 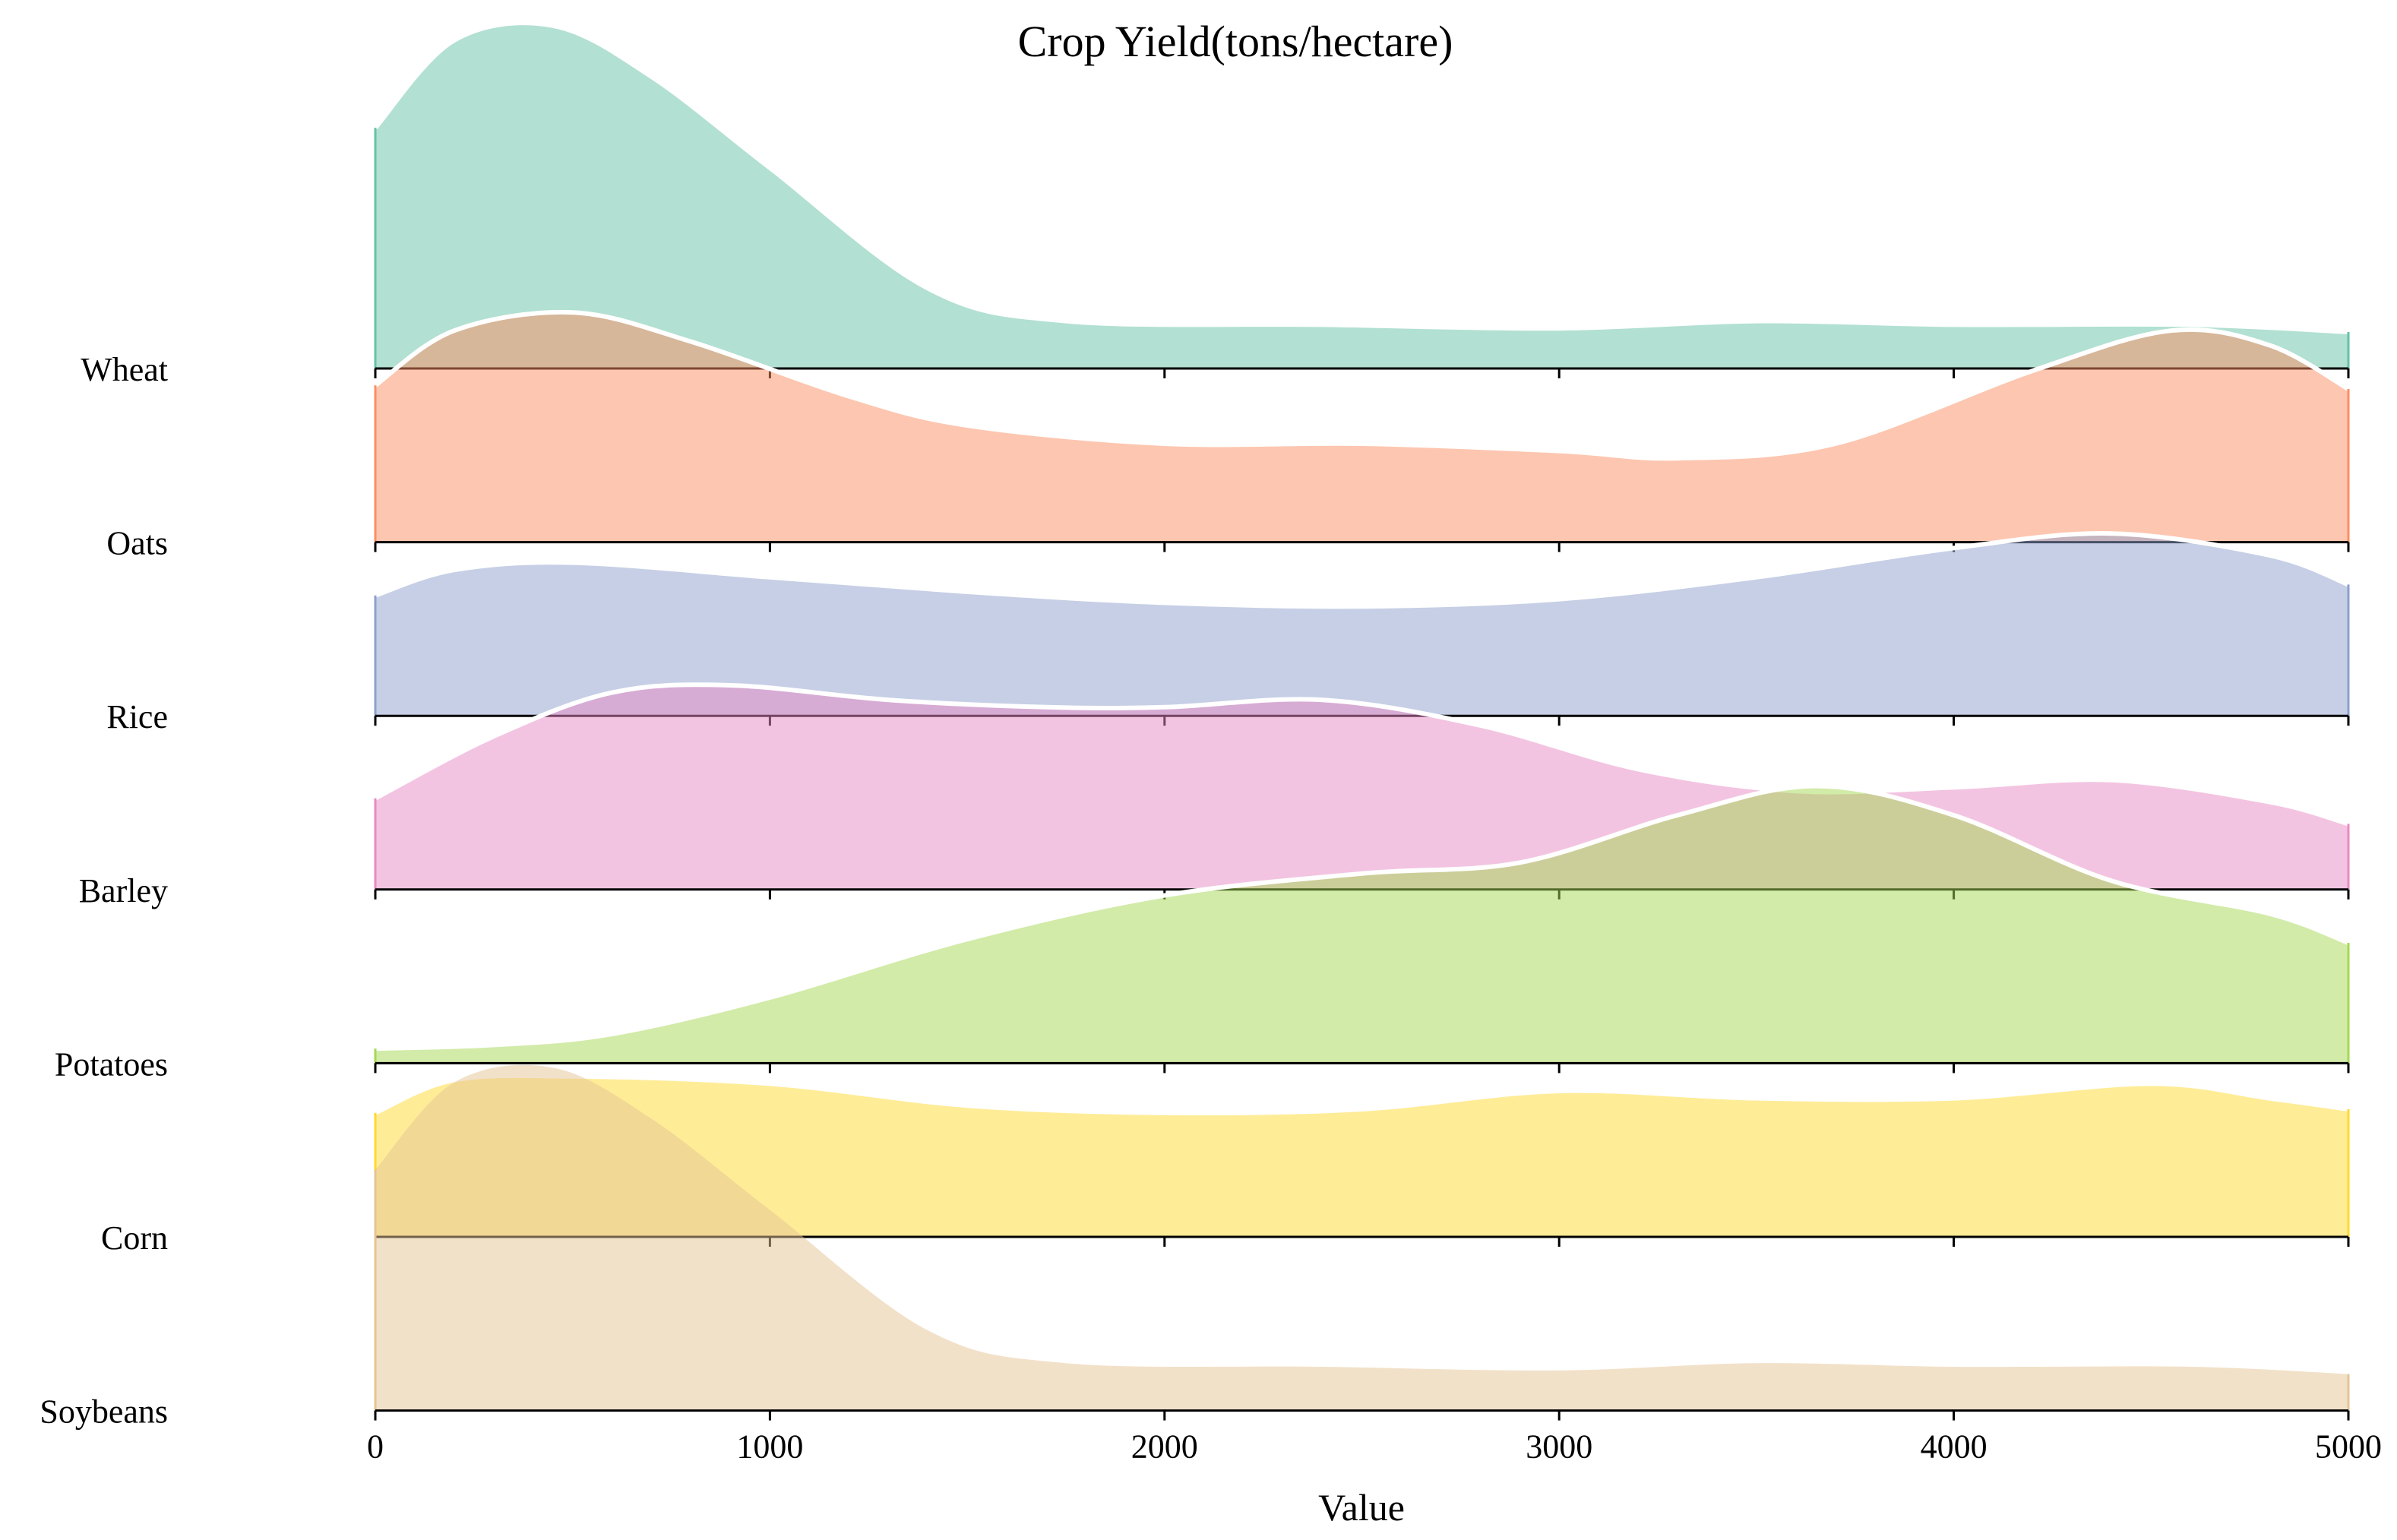 I want to click on ridge-outline-corn, so click(x=1361, y=1094).